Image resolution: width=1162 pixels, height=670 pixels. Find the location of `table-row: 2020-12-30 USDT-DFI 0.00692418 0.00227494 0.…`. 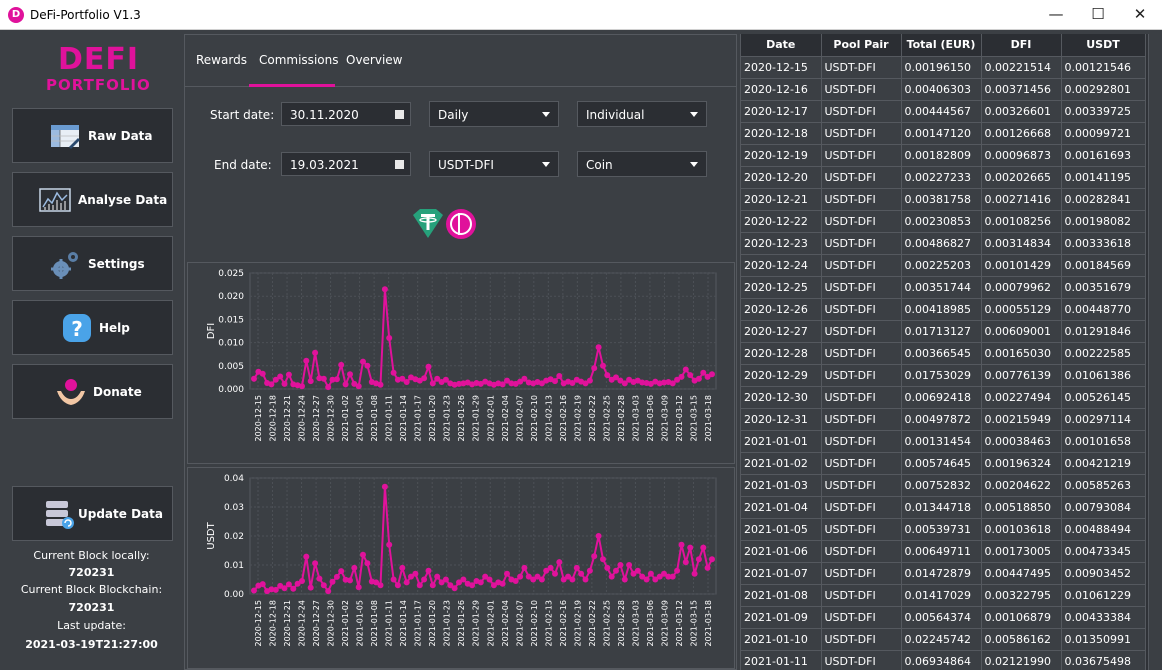

table-row: 2020-12-30 USDT-DFI 0.00692418 0.00227494 0.… is located at coordinates (943, 397).